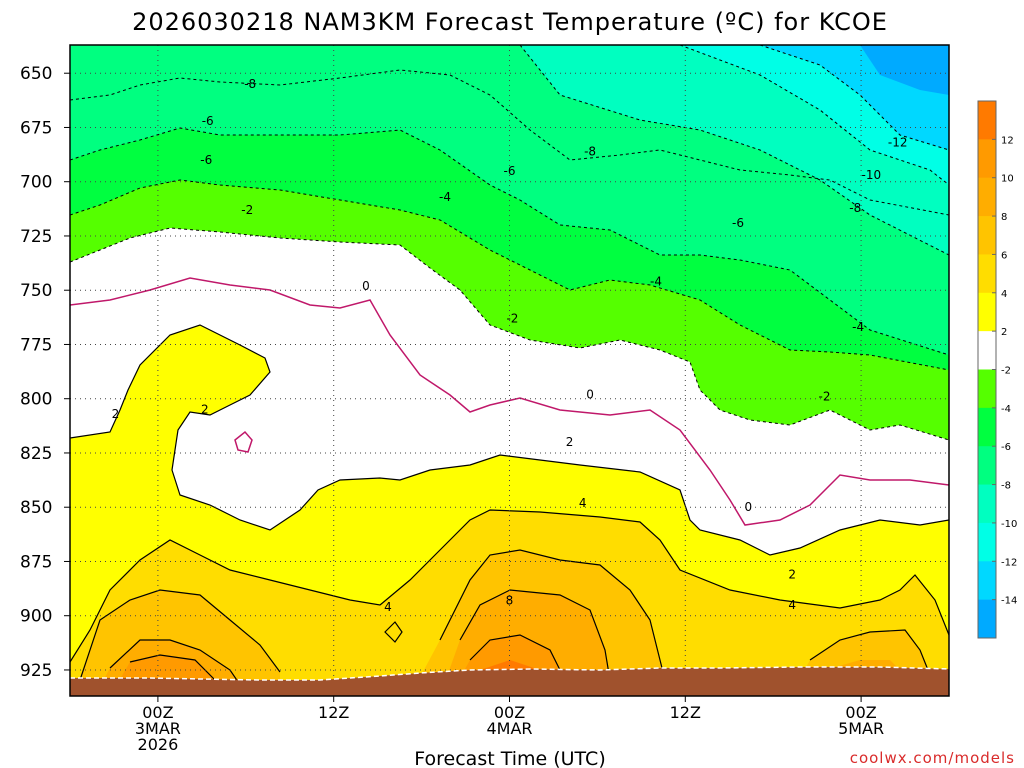 The image size is (1024, 768). Describe the element at coordinates (1009, 601) in the screenshot. I see `colorbar-label--14: -14` at that location.